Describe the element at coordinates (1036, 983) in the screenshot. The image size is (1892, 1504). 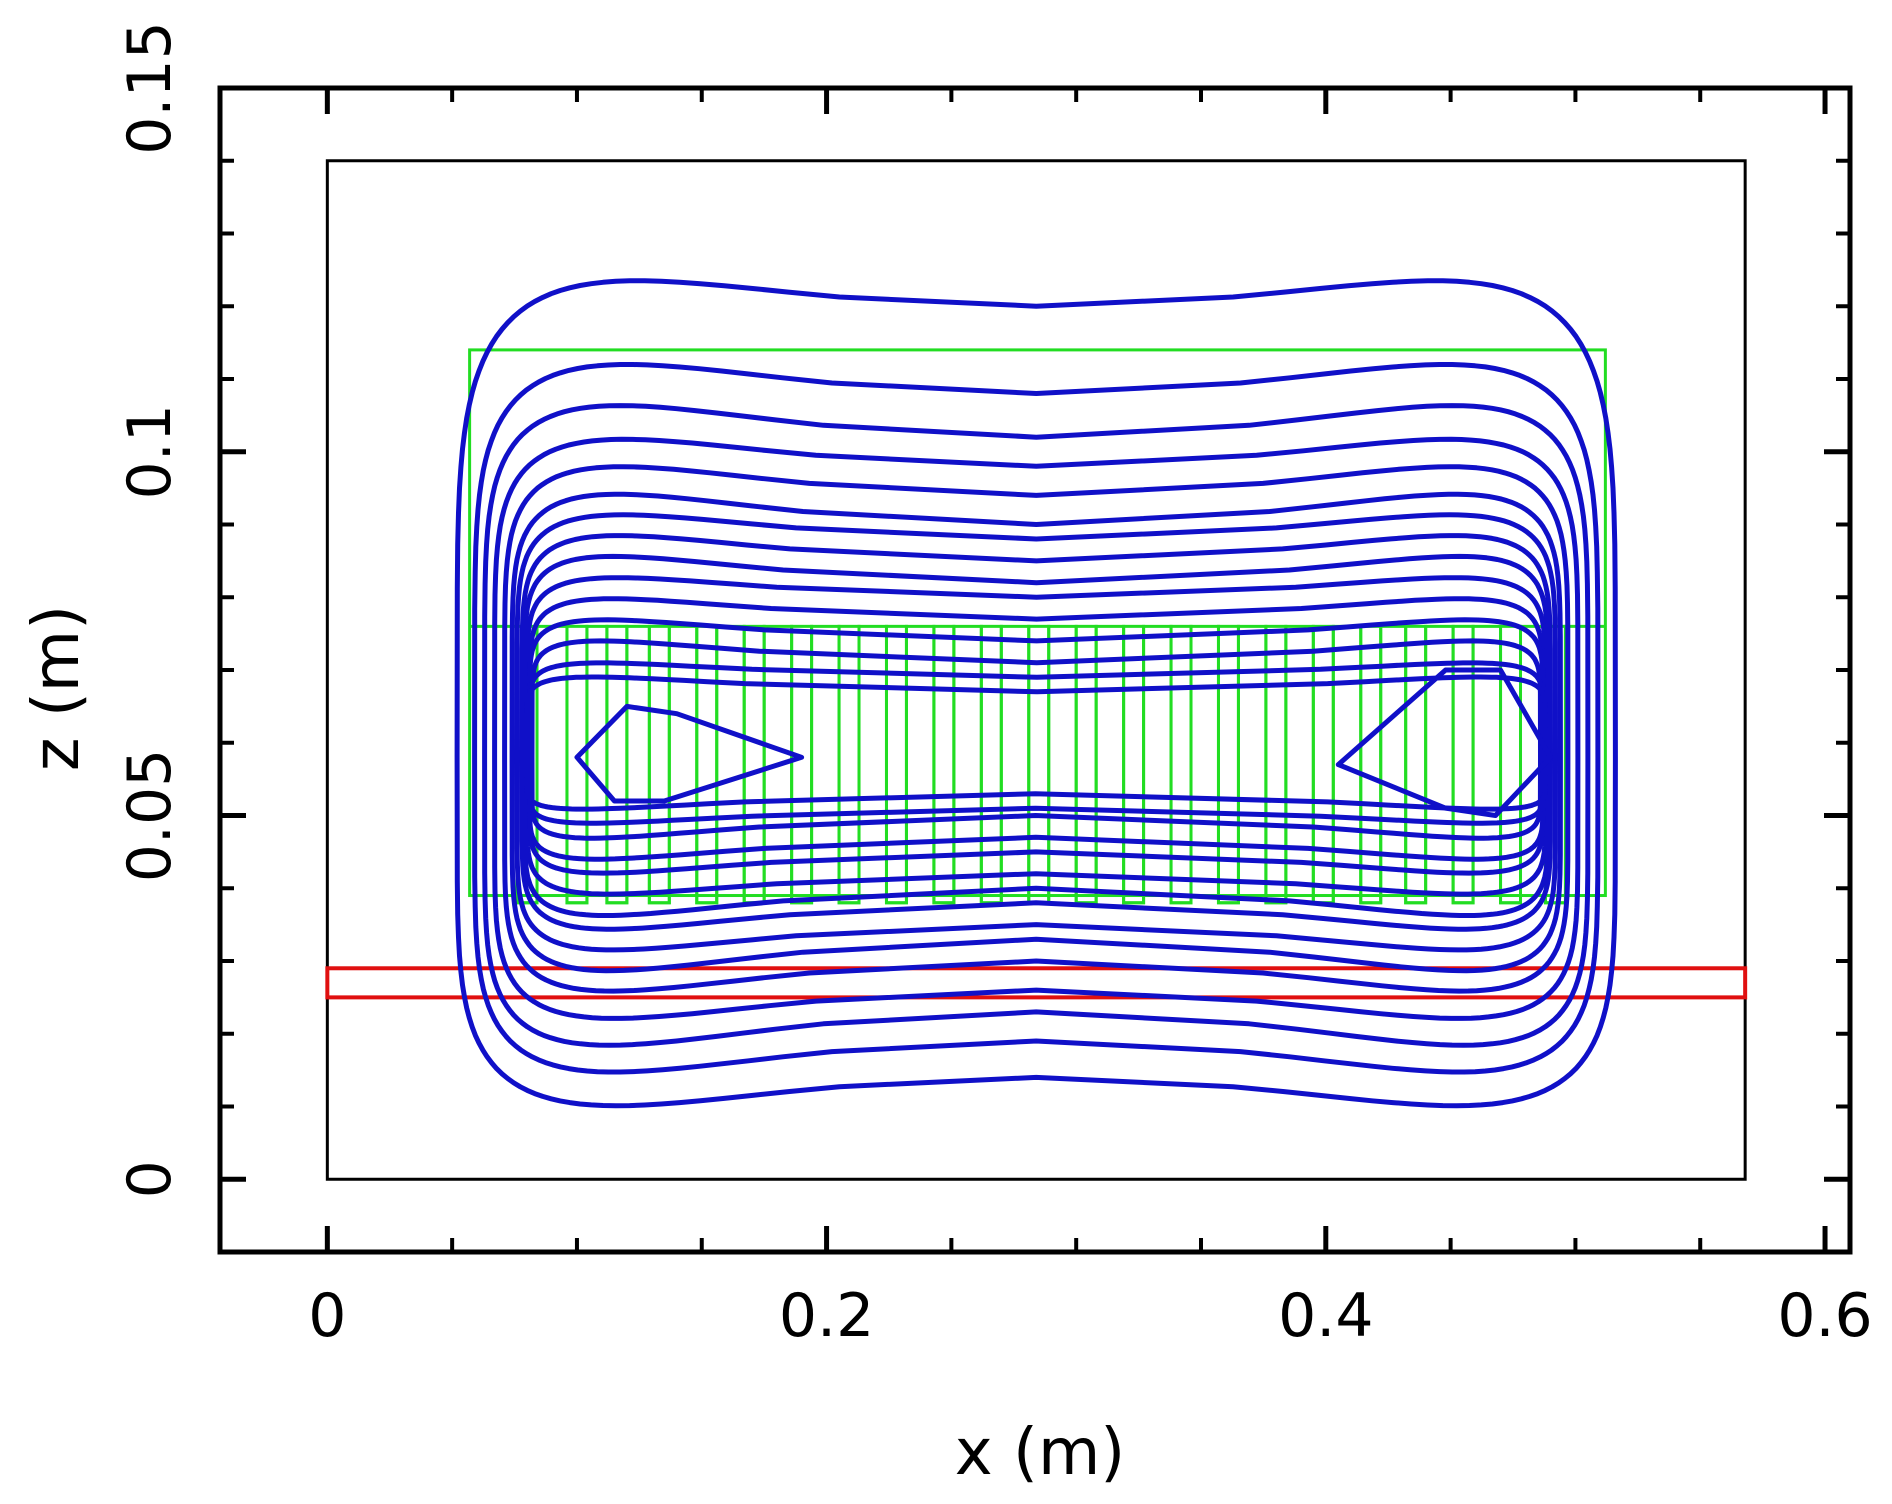
I see `red-plate` at that location.